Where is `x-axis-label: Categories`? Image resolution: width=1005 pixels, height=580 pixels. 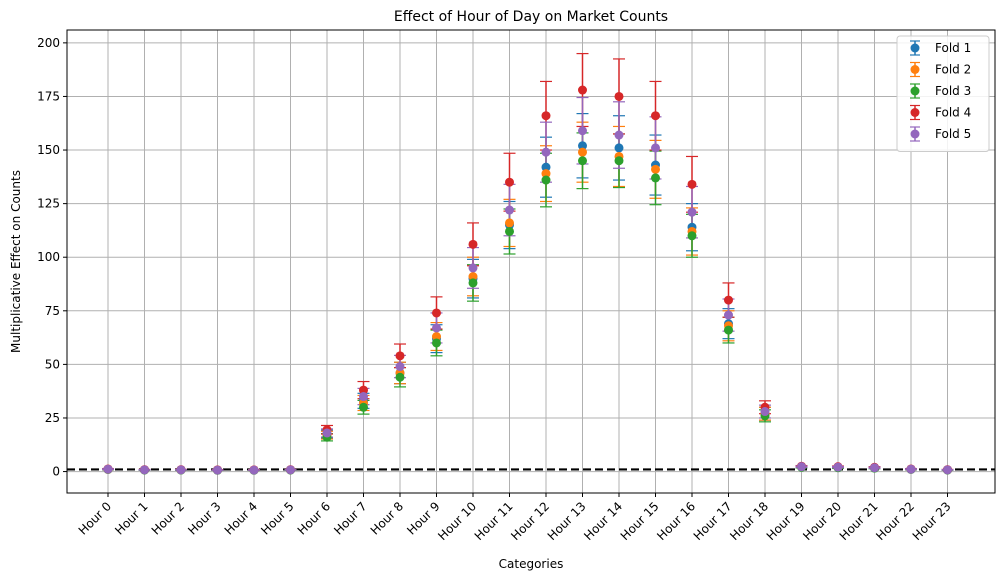 x-axis-label: Categories is located at coordinates (531, 564).